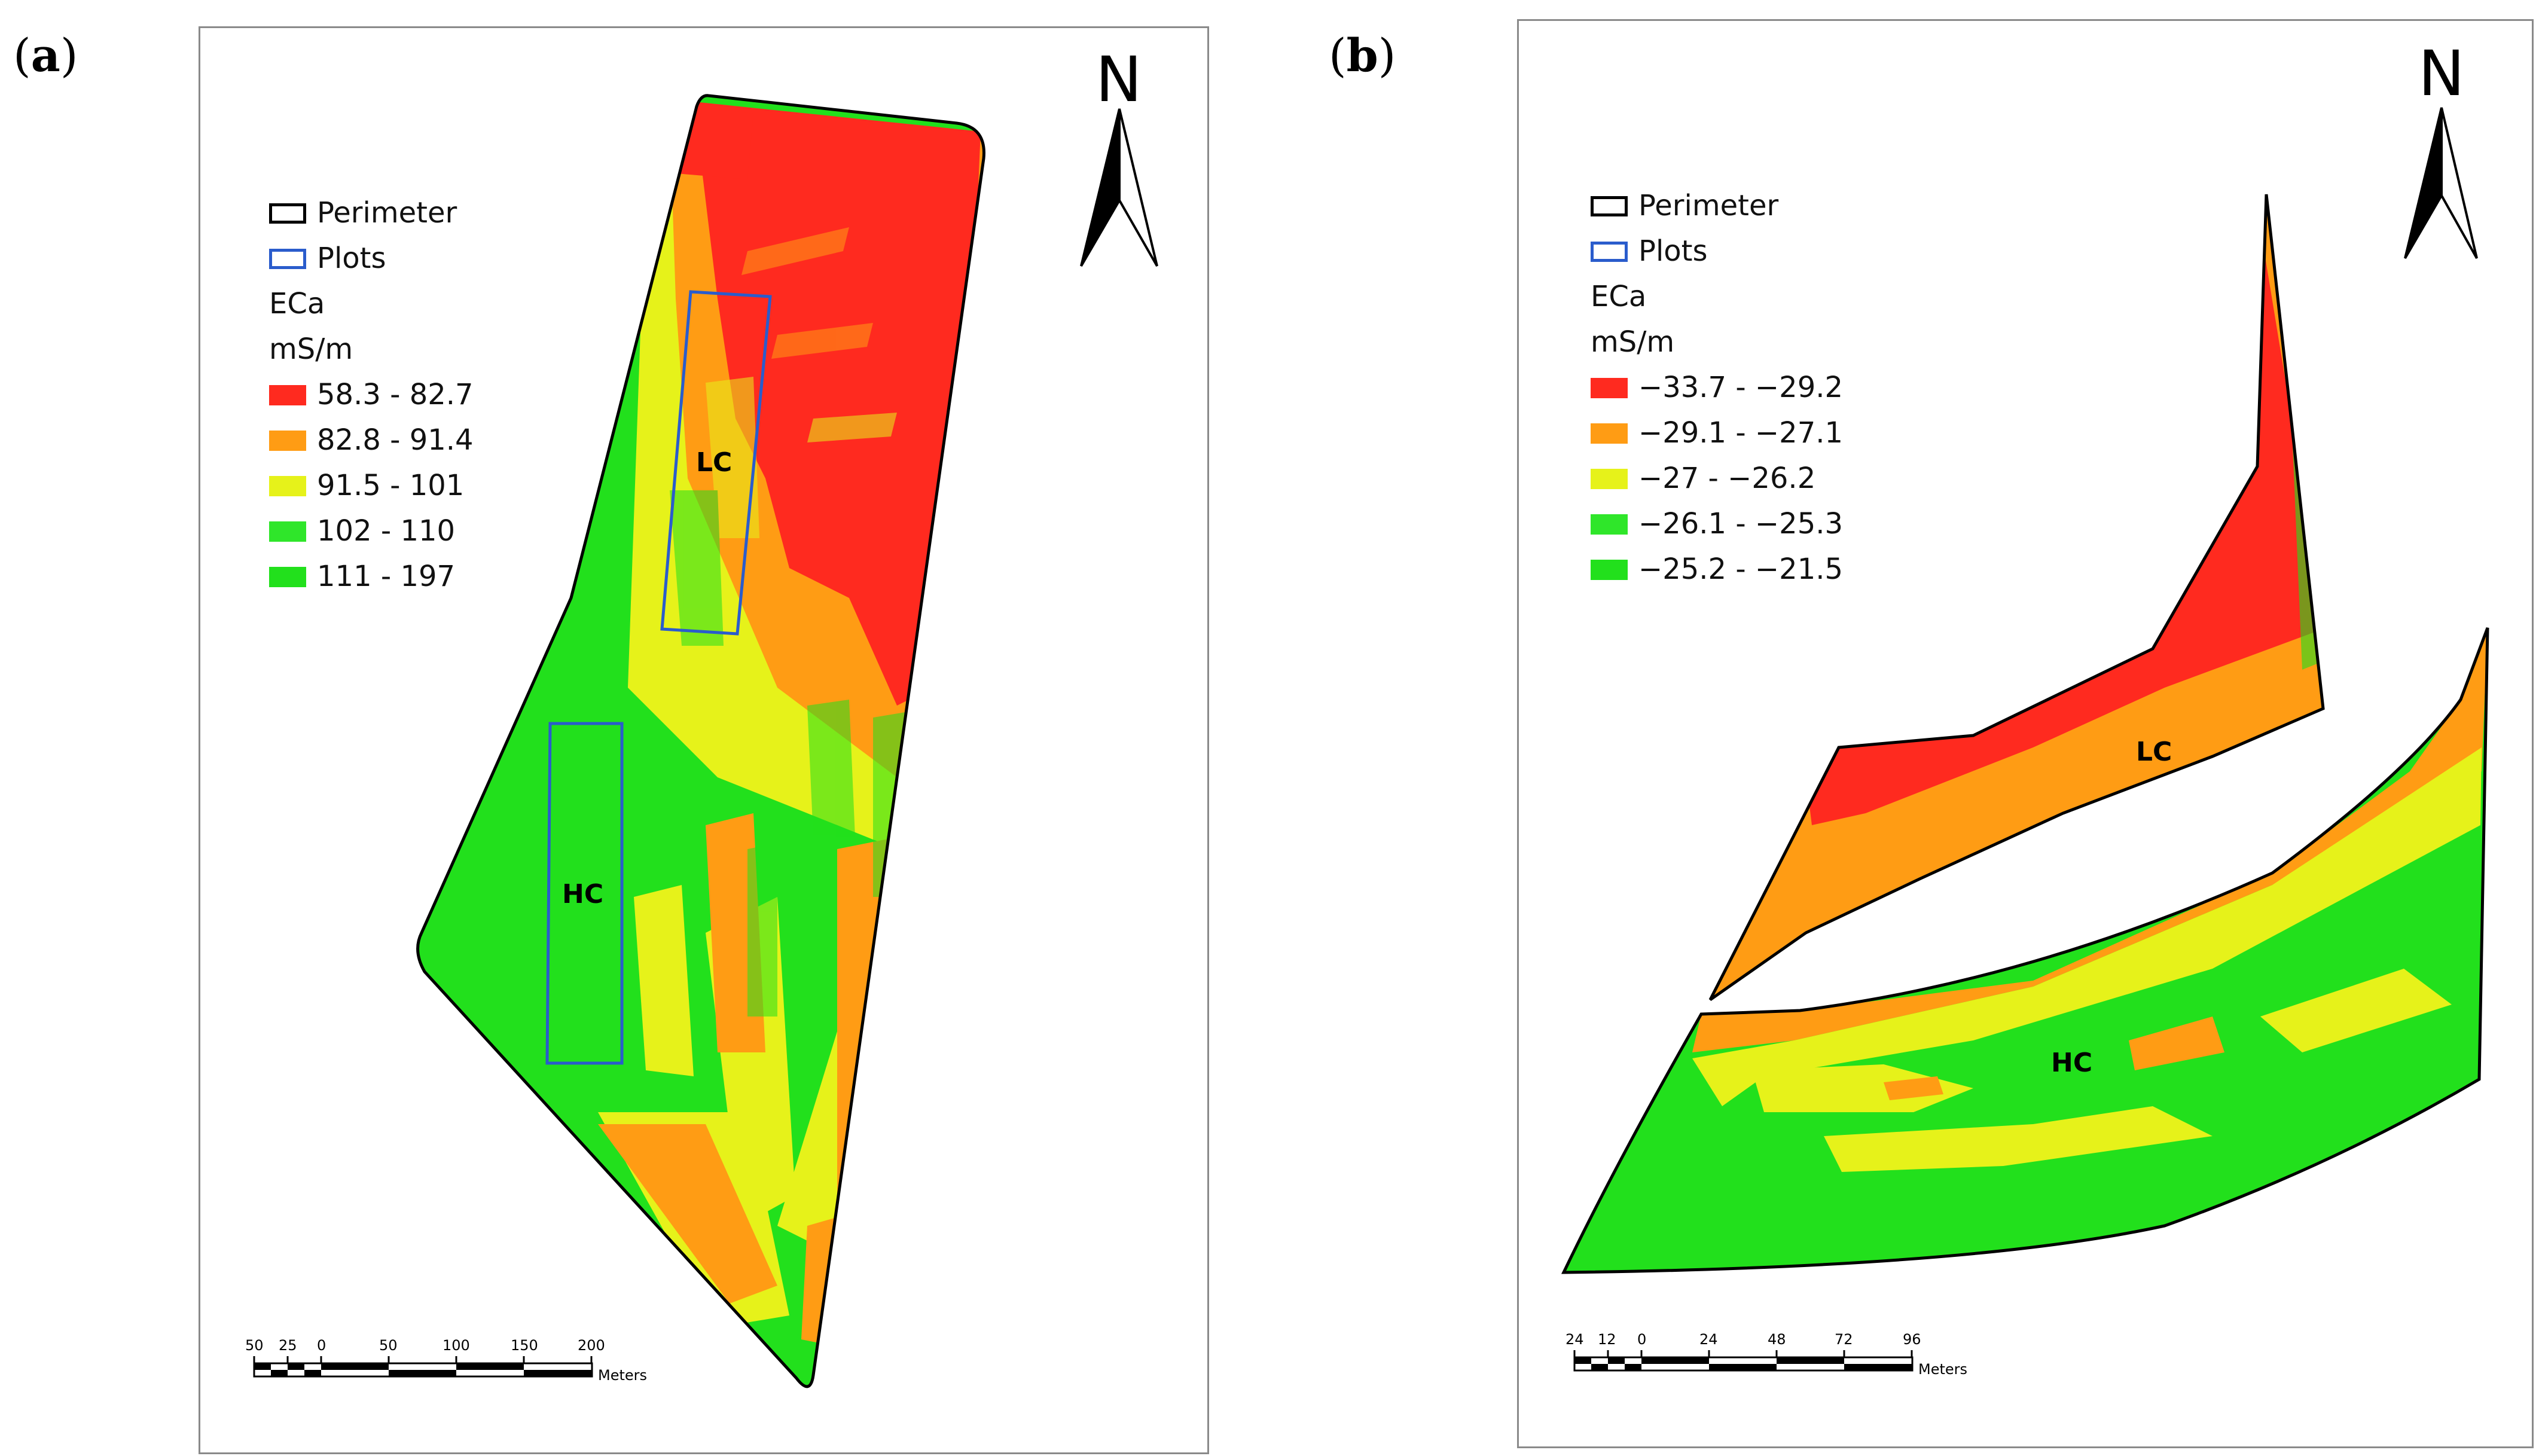  I want to click on north-label-b: N, so click(2441, 73).